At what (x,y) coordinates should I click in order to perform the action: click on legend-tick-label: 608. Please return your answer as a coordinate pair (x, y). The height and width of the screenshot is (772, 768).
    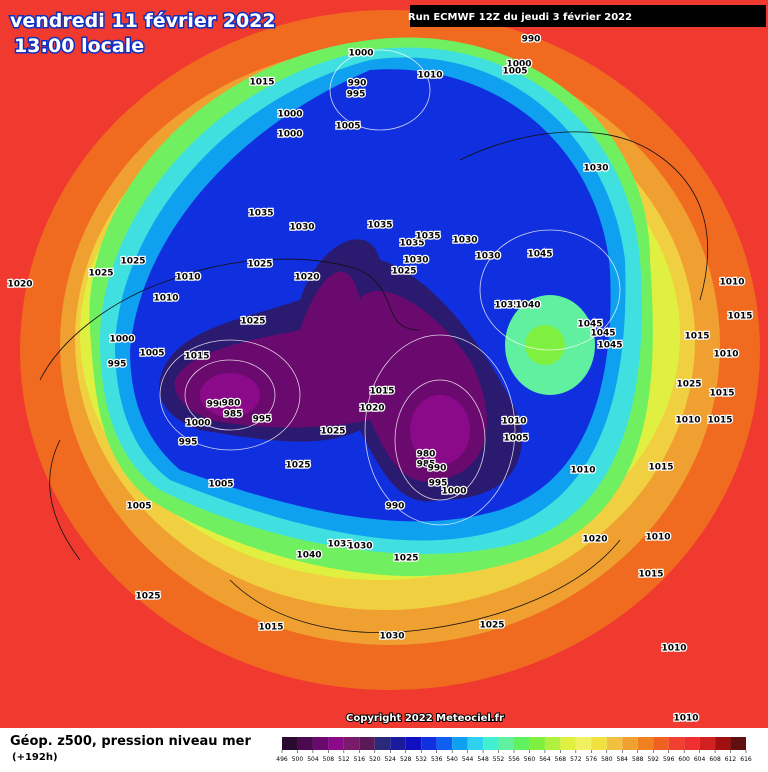
    Looking at the image, I should click on (715, 759).